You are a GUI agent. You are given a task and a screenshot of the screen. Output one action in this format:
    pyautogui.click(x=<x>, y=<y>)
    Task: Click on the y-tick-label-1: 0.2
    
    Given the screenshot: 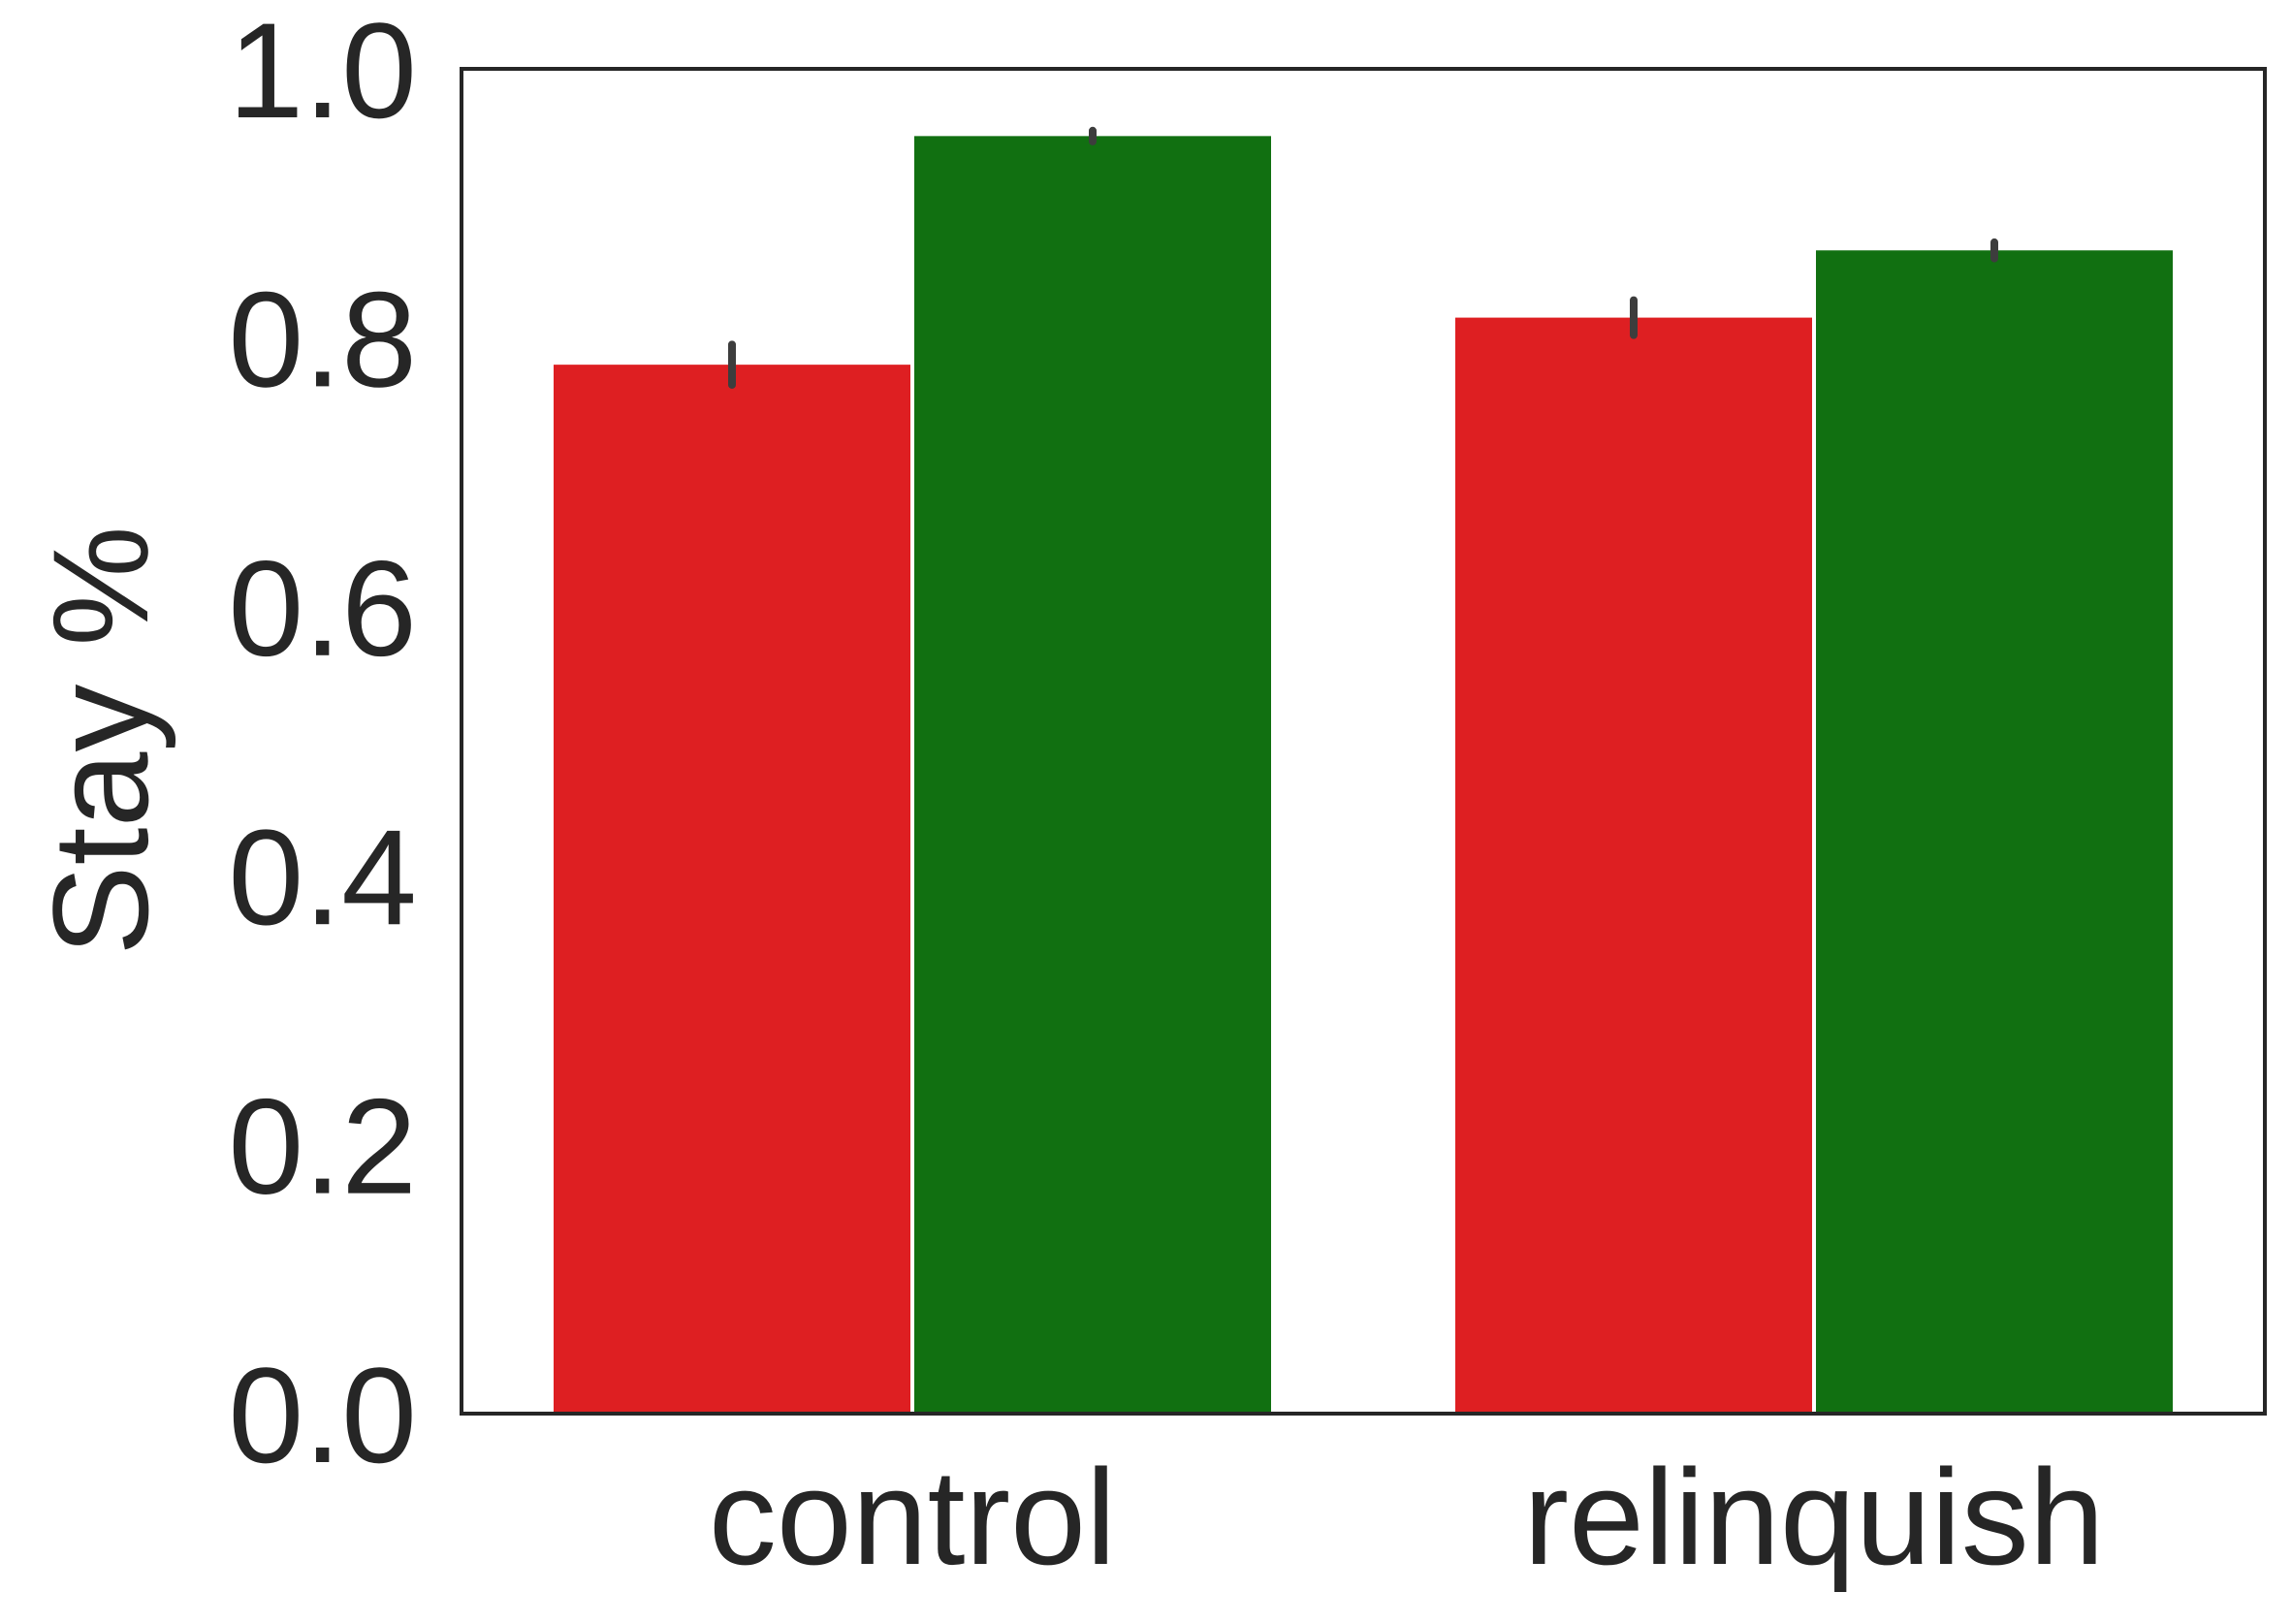 What is the action you would take?
    pyautogui.click(x=322, y=1146)
    